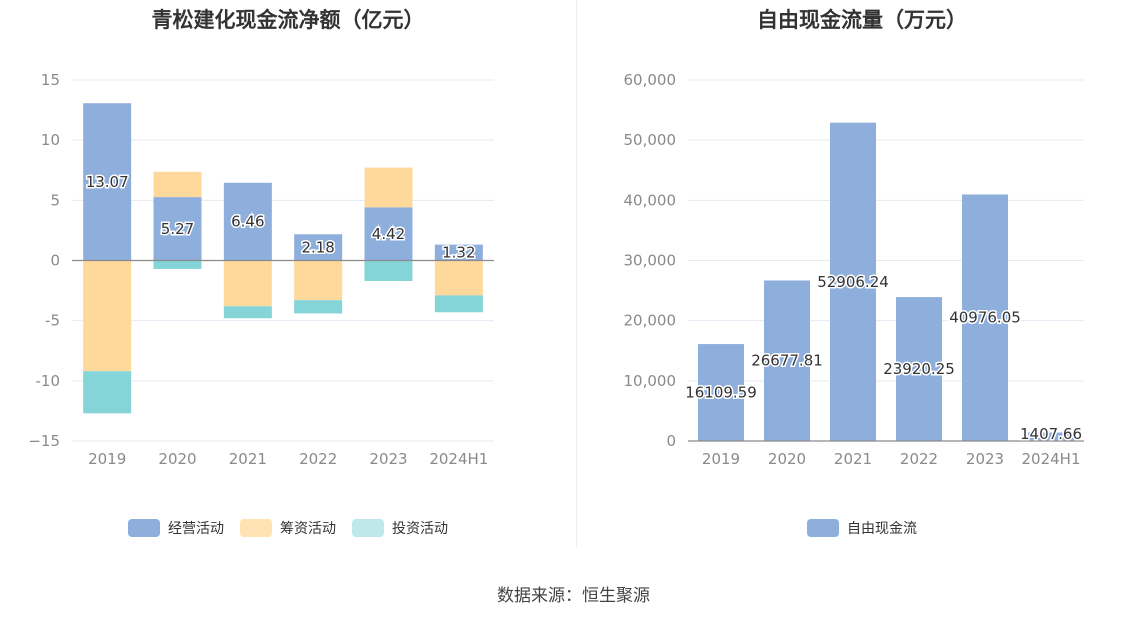 The height and width of the screenshot is (619, 1147). I want to click on legend-item-operating: 经营活动, so click(176, 528).